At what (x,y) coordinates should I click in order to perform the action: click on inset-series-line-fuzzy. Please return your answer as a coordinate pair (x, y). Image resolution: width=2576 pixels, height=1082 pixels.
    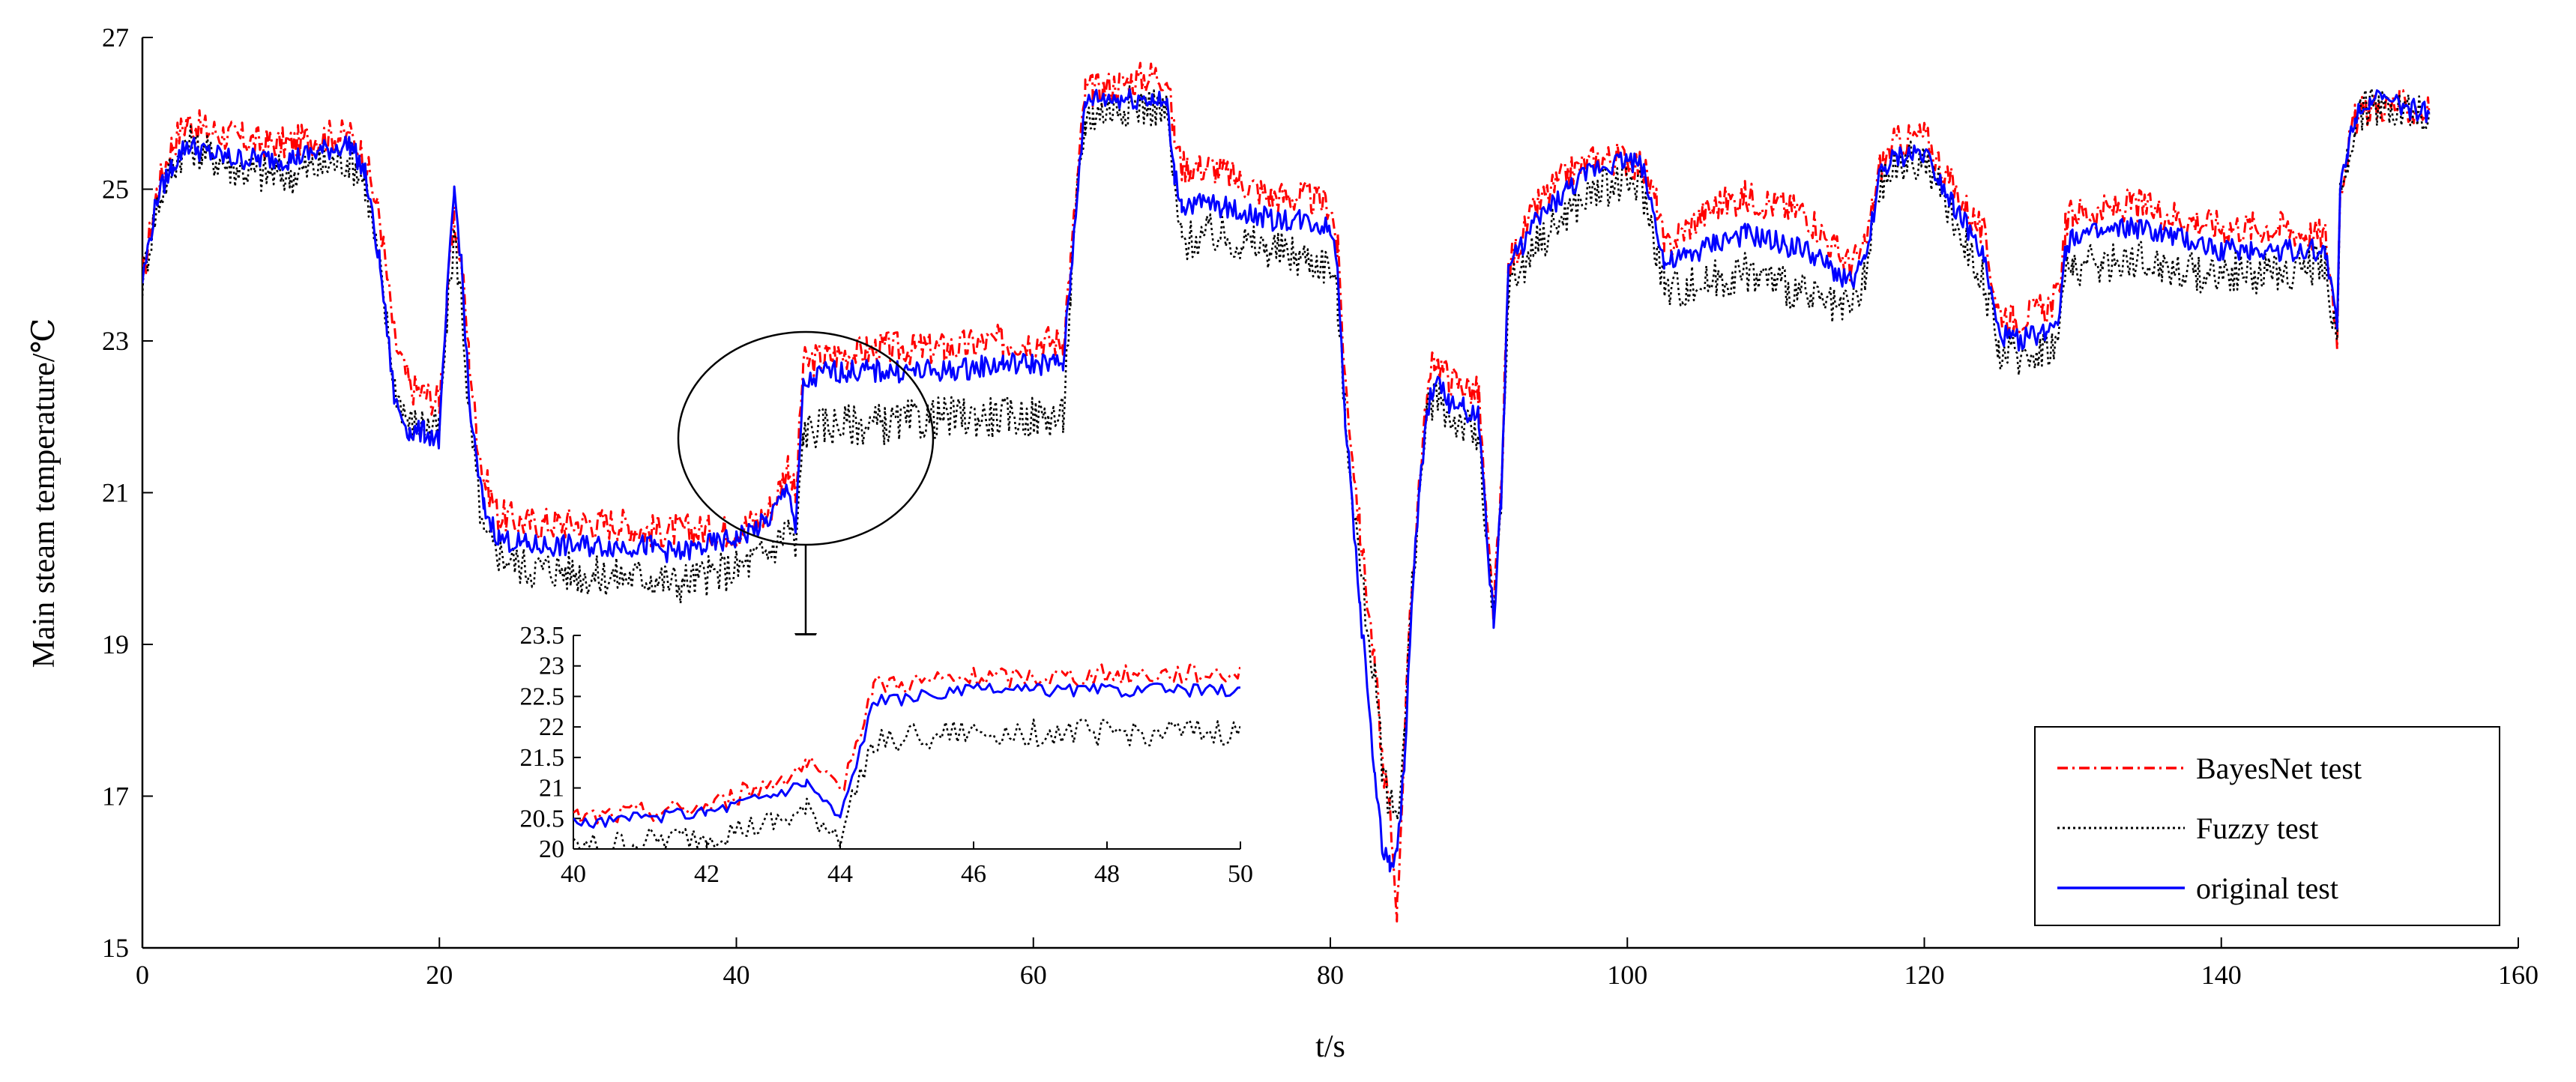
    Looking at the image, I should click on (907, 784).